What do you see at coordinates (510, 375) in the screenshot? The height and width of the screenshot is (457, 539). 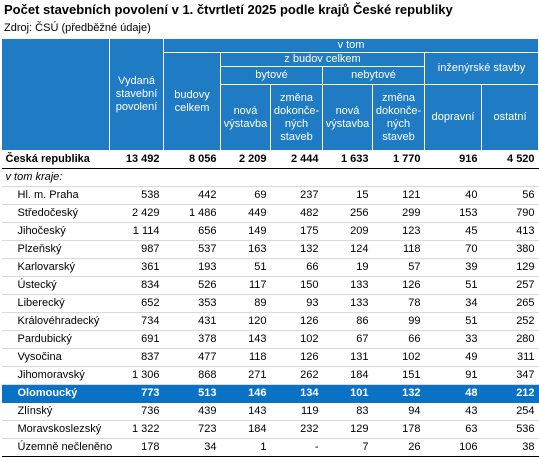 I see `table-cell: 347` at bounding box center [510, 375].